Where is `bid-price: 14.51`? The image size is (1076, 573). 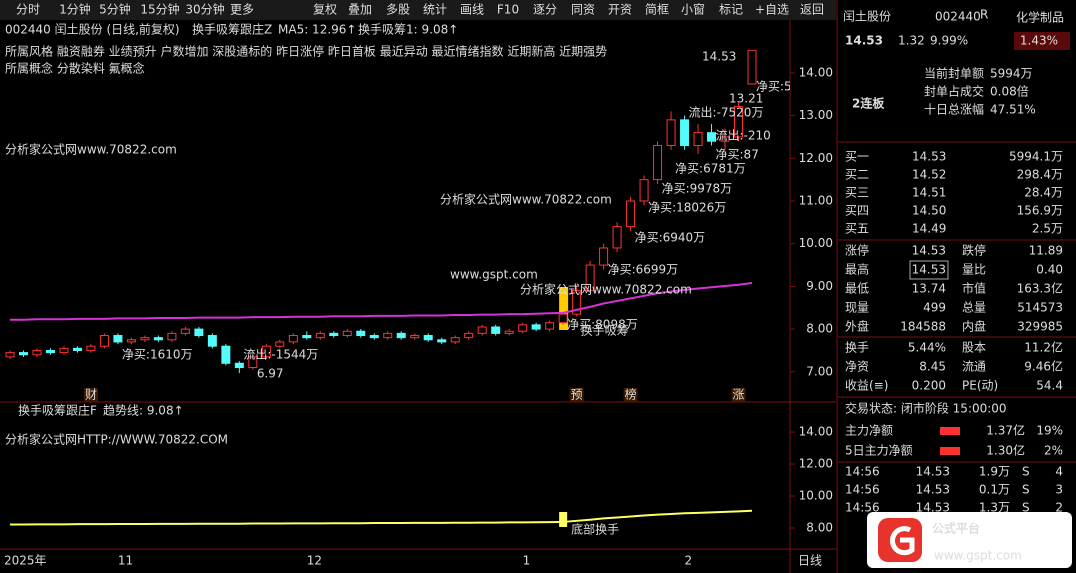 bid-price: 14.51 is located at coordinates (929, 193).